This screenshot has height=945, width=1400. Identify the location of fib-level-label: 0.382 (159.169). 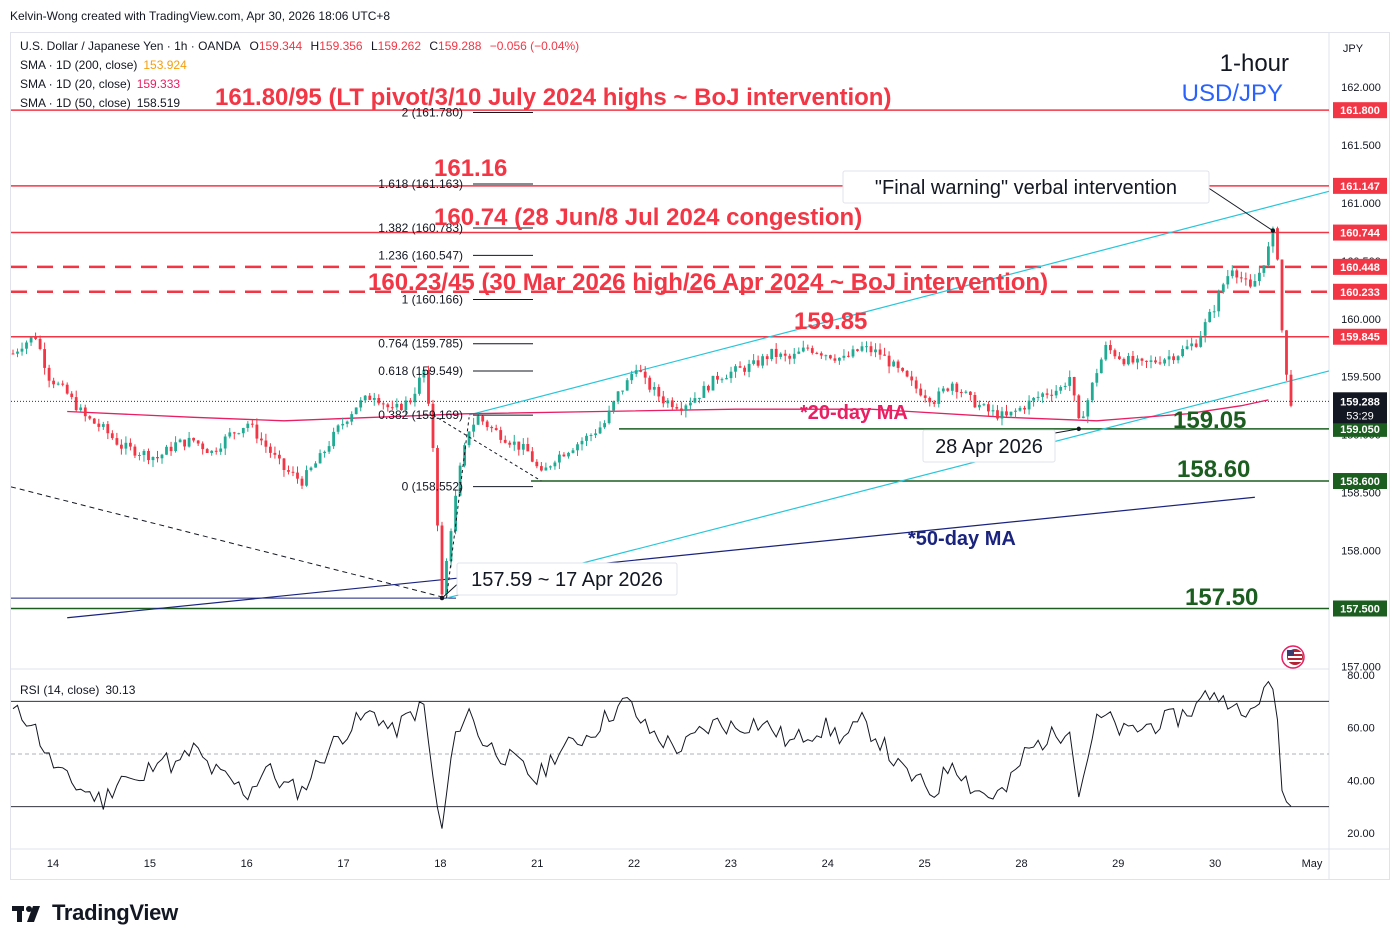
(420, 415).